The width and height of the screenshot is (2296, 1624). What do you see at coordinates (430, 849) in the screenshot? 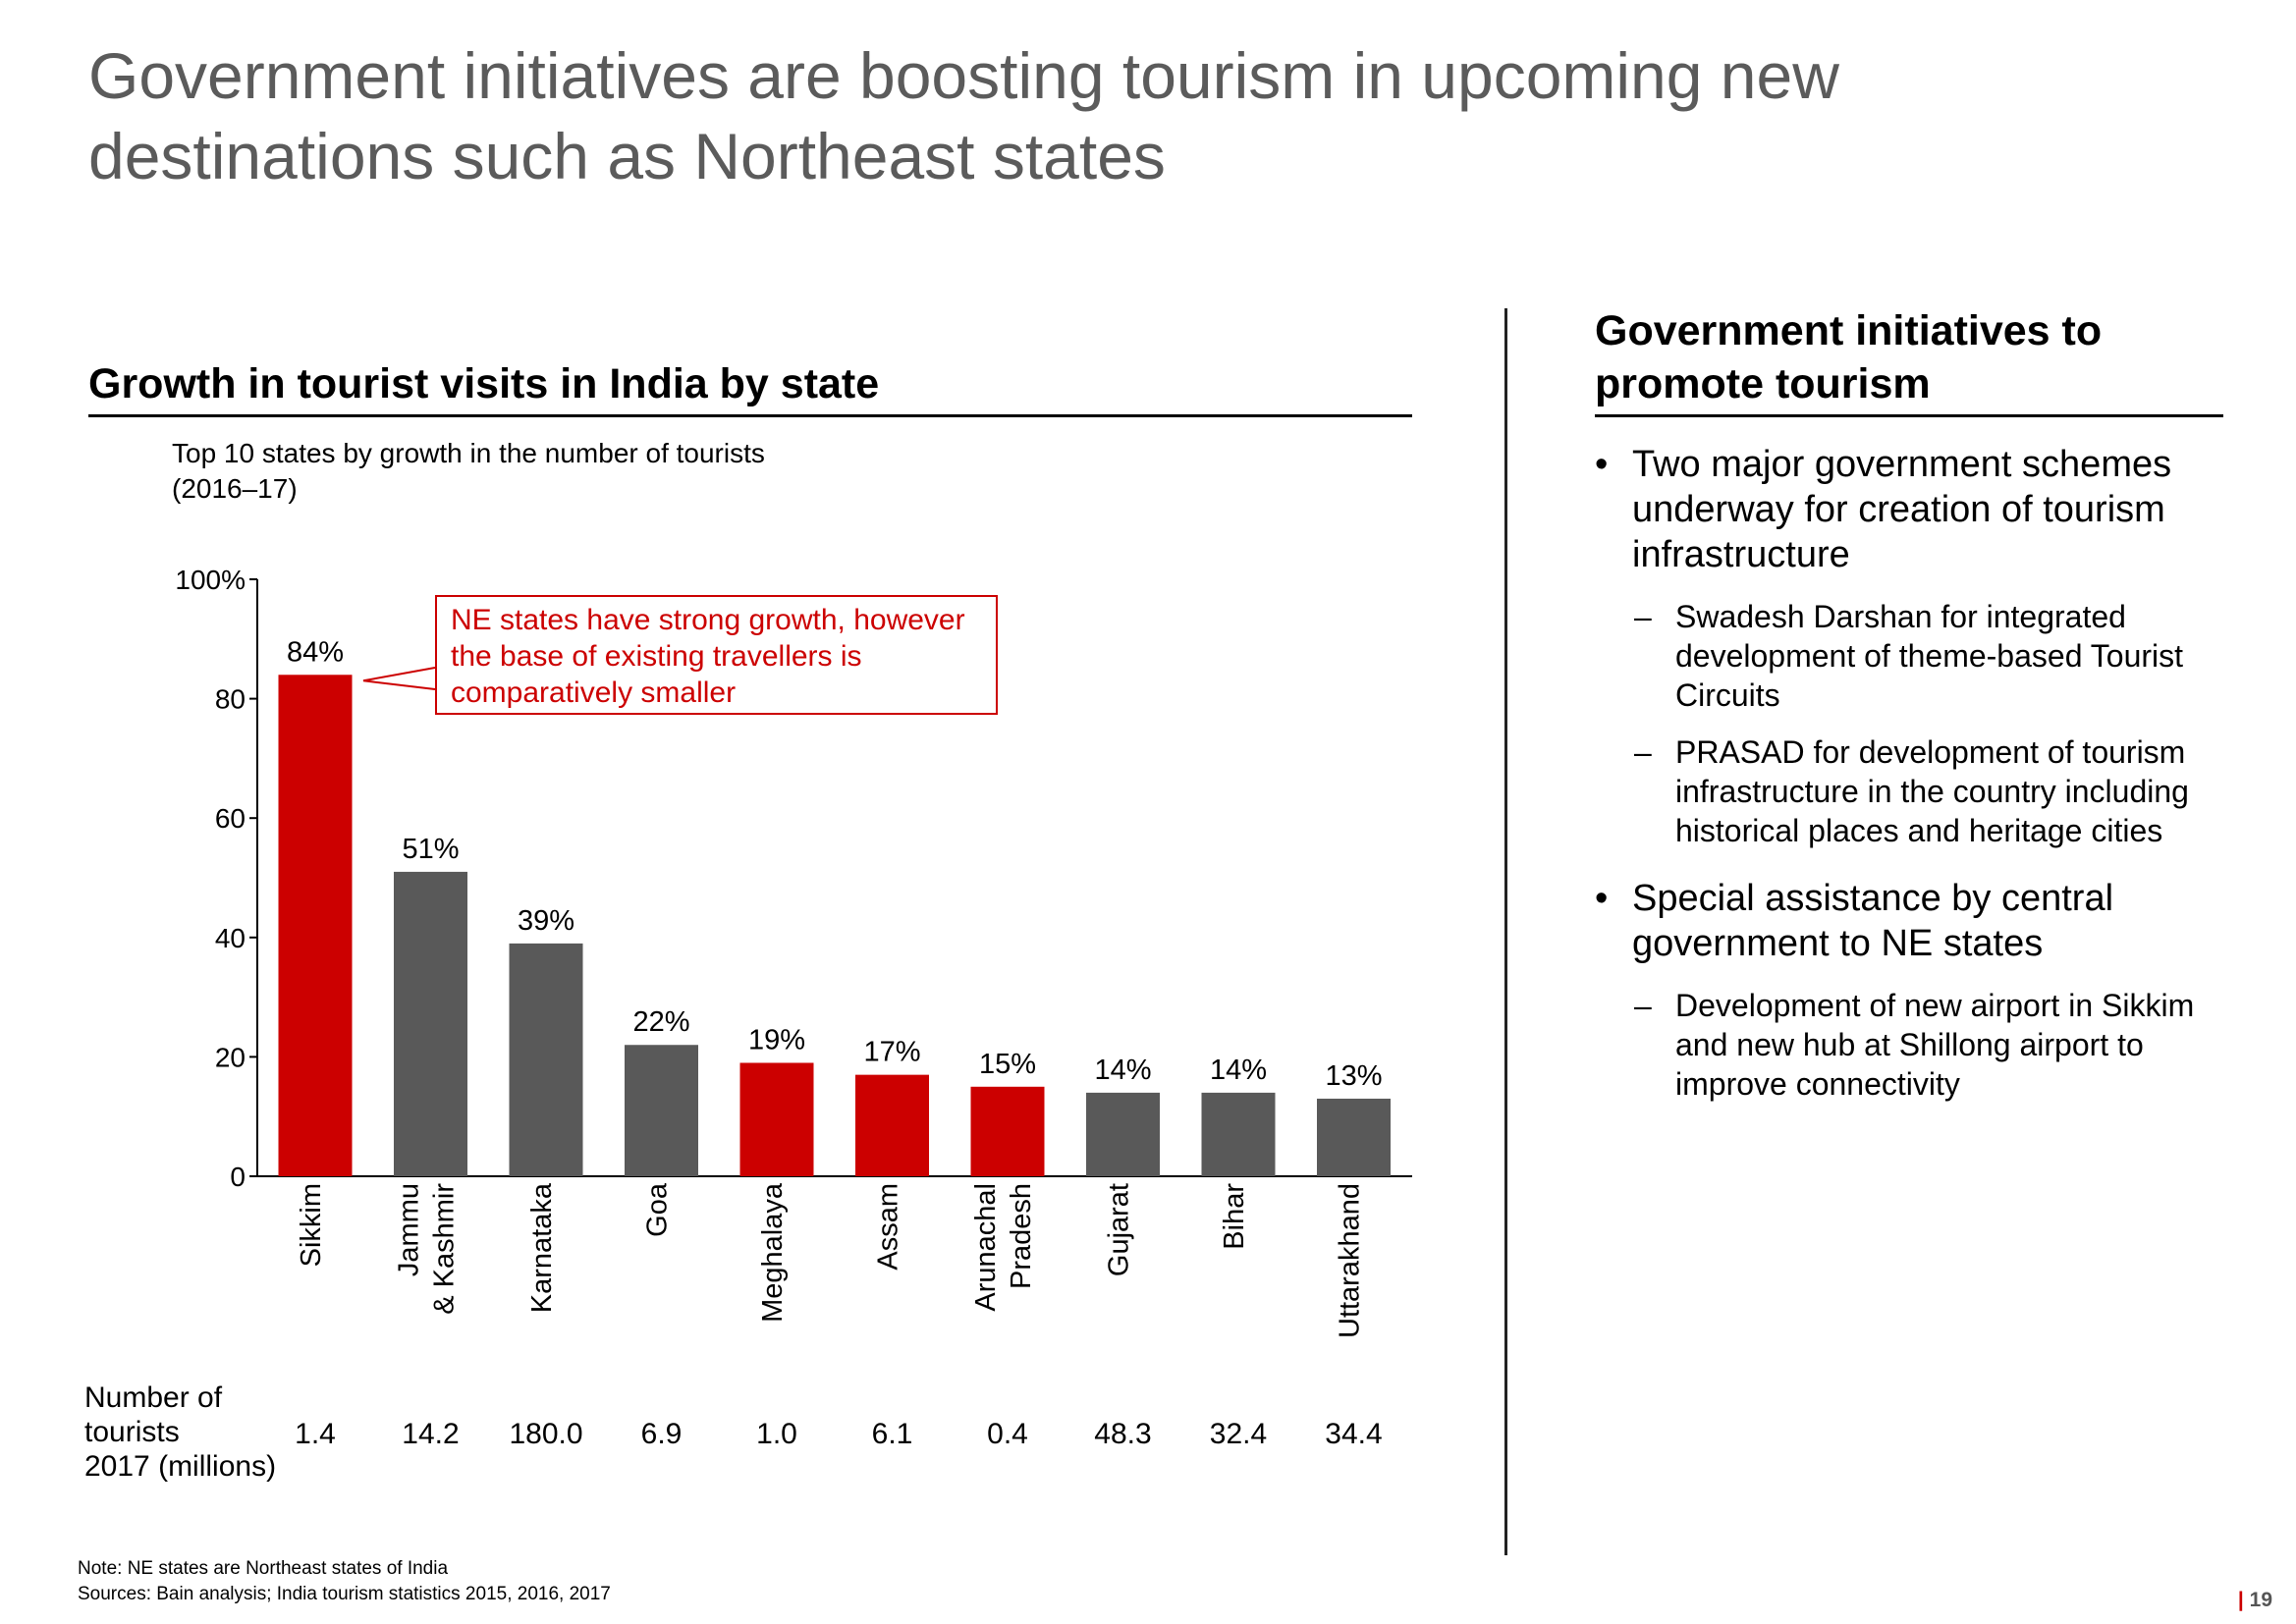
I see `value-label: 51%` at bounding box center [430, 849].